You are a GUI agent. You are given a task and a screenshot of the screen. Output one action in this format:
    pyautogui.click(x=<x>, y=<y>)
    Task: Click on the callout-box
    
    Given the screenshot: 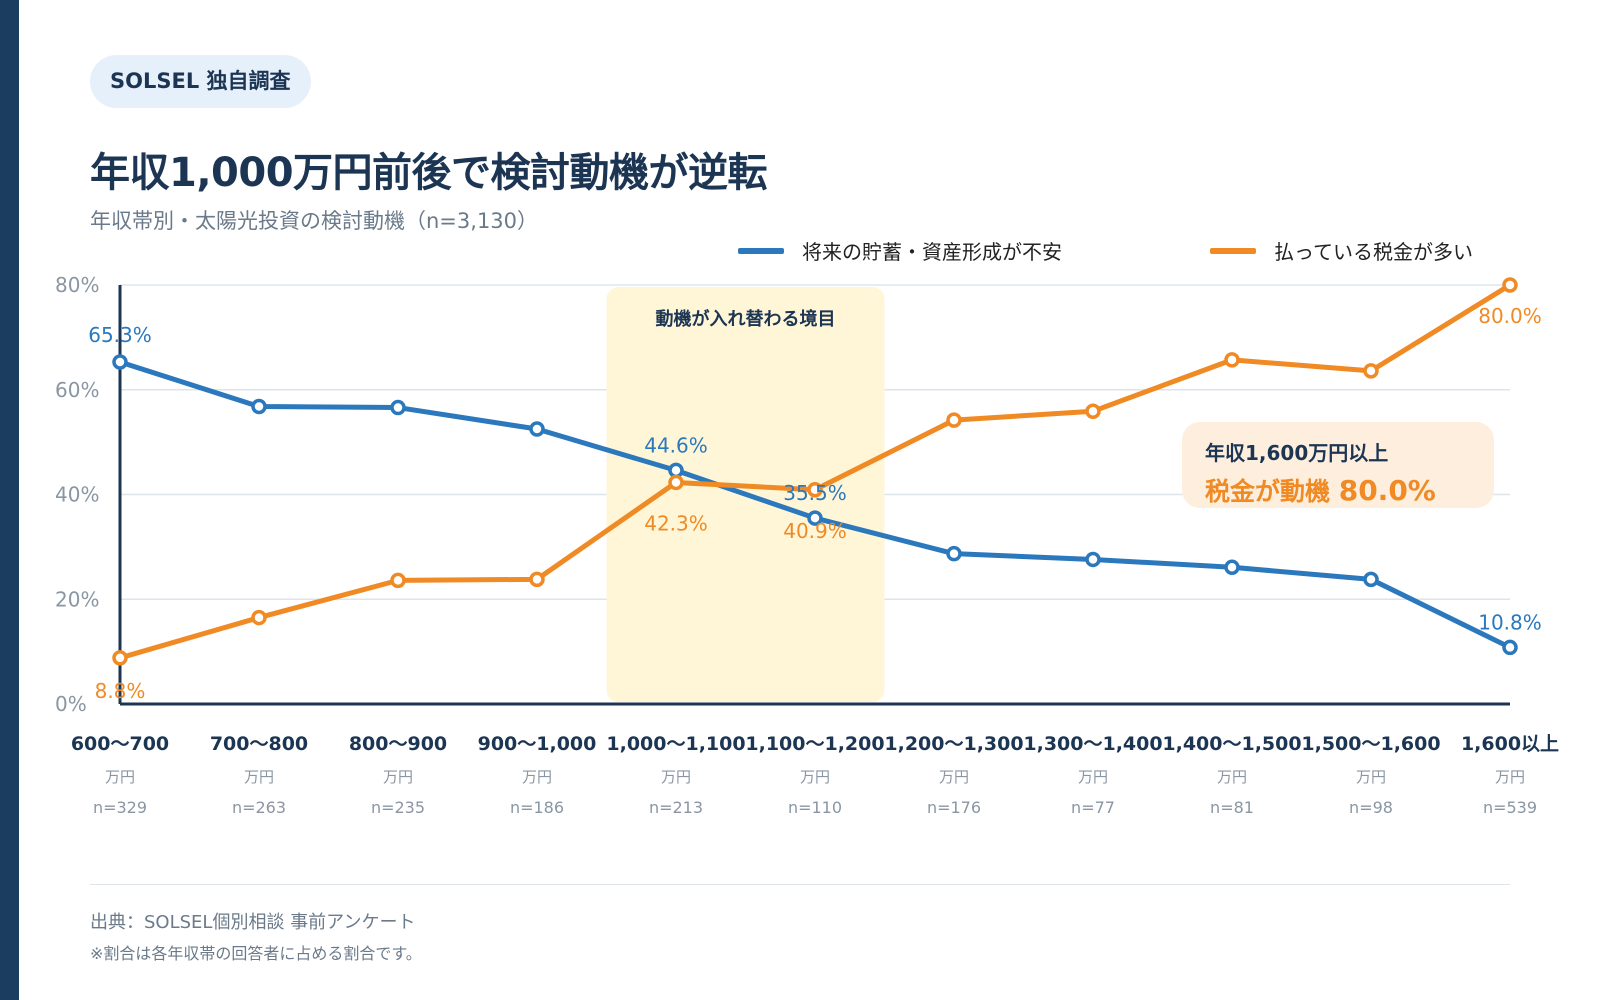 What is the action you would take?
    pyautogui.click(x=1338, y=465)
    